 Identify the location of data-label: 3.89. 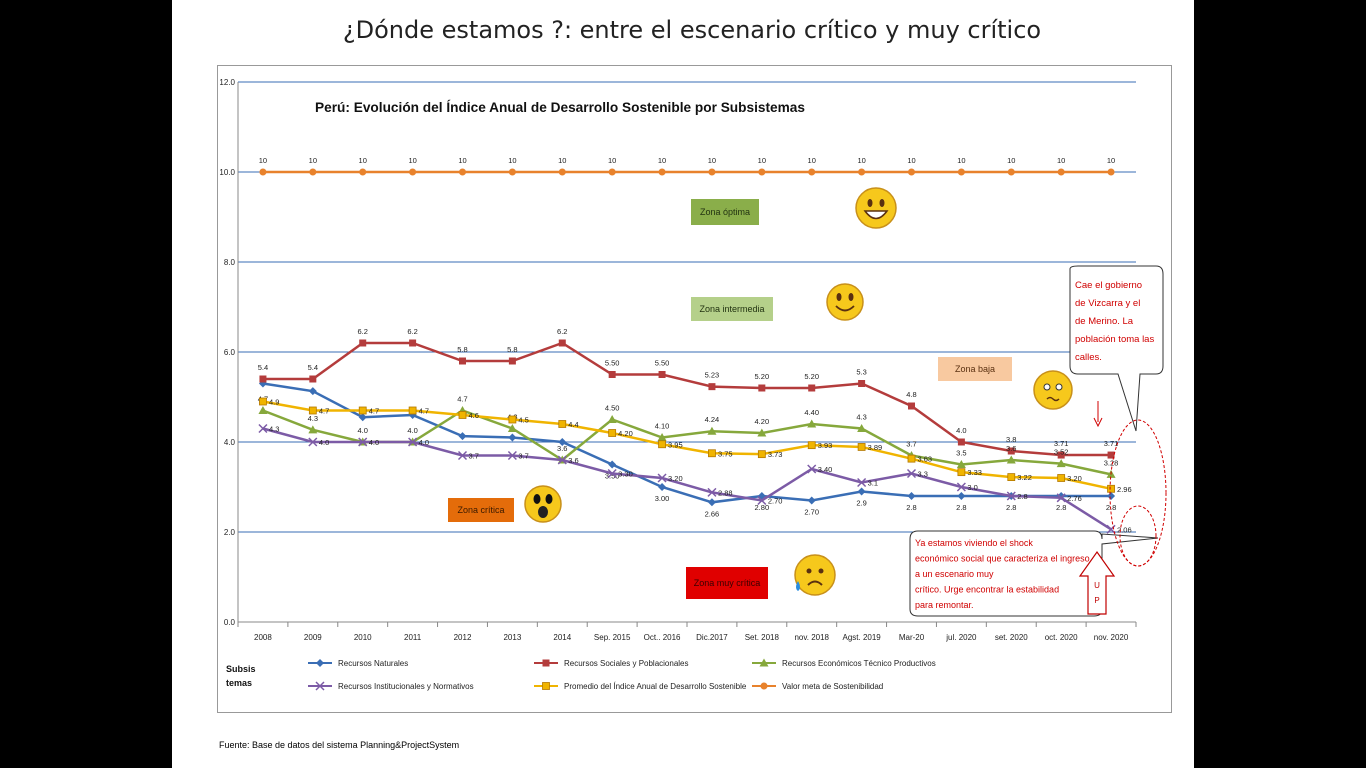
(875, 447).